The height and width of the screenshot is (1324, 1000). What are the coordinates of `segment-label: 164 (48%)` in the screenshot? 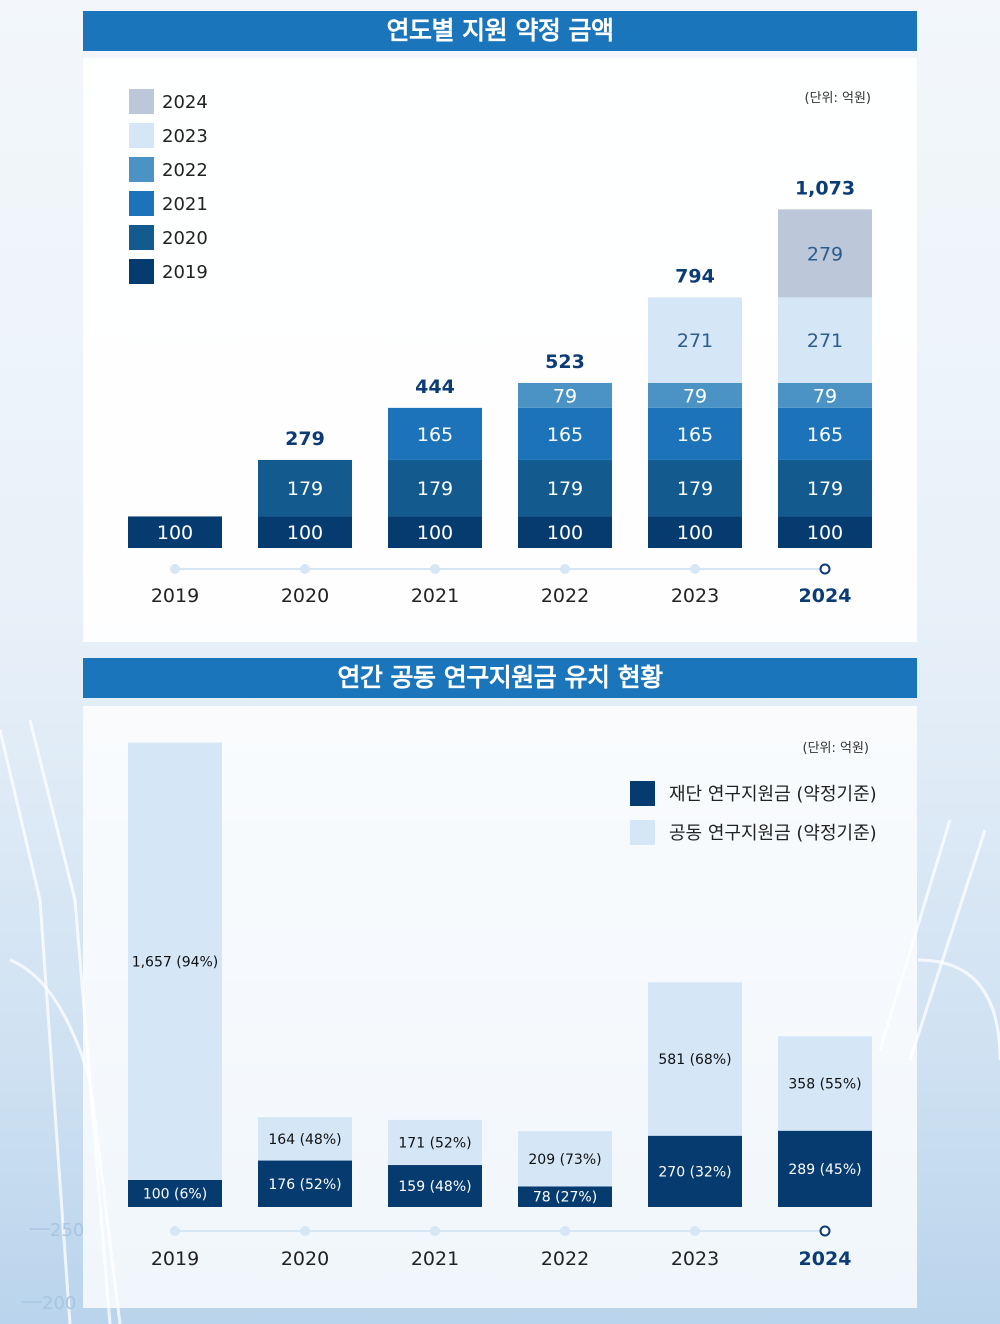 It's located at (304, 1140).